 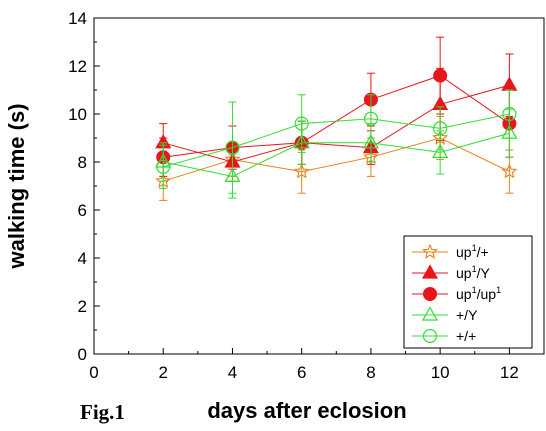 What do you see at coordinates (82, 306) in the screenshot?
I see `y-tick-label: 2` at bounding box center [82, 306].